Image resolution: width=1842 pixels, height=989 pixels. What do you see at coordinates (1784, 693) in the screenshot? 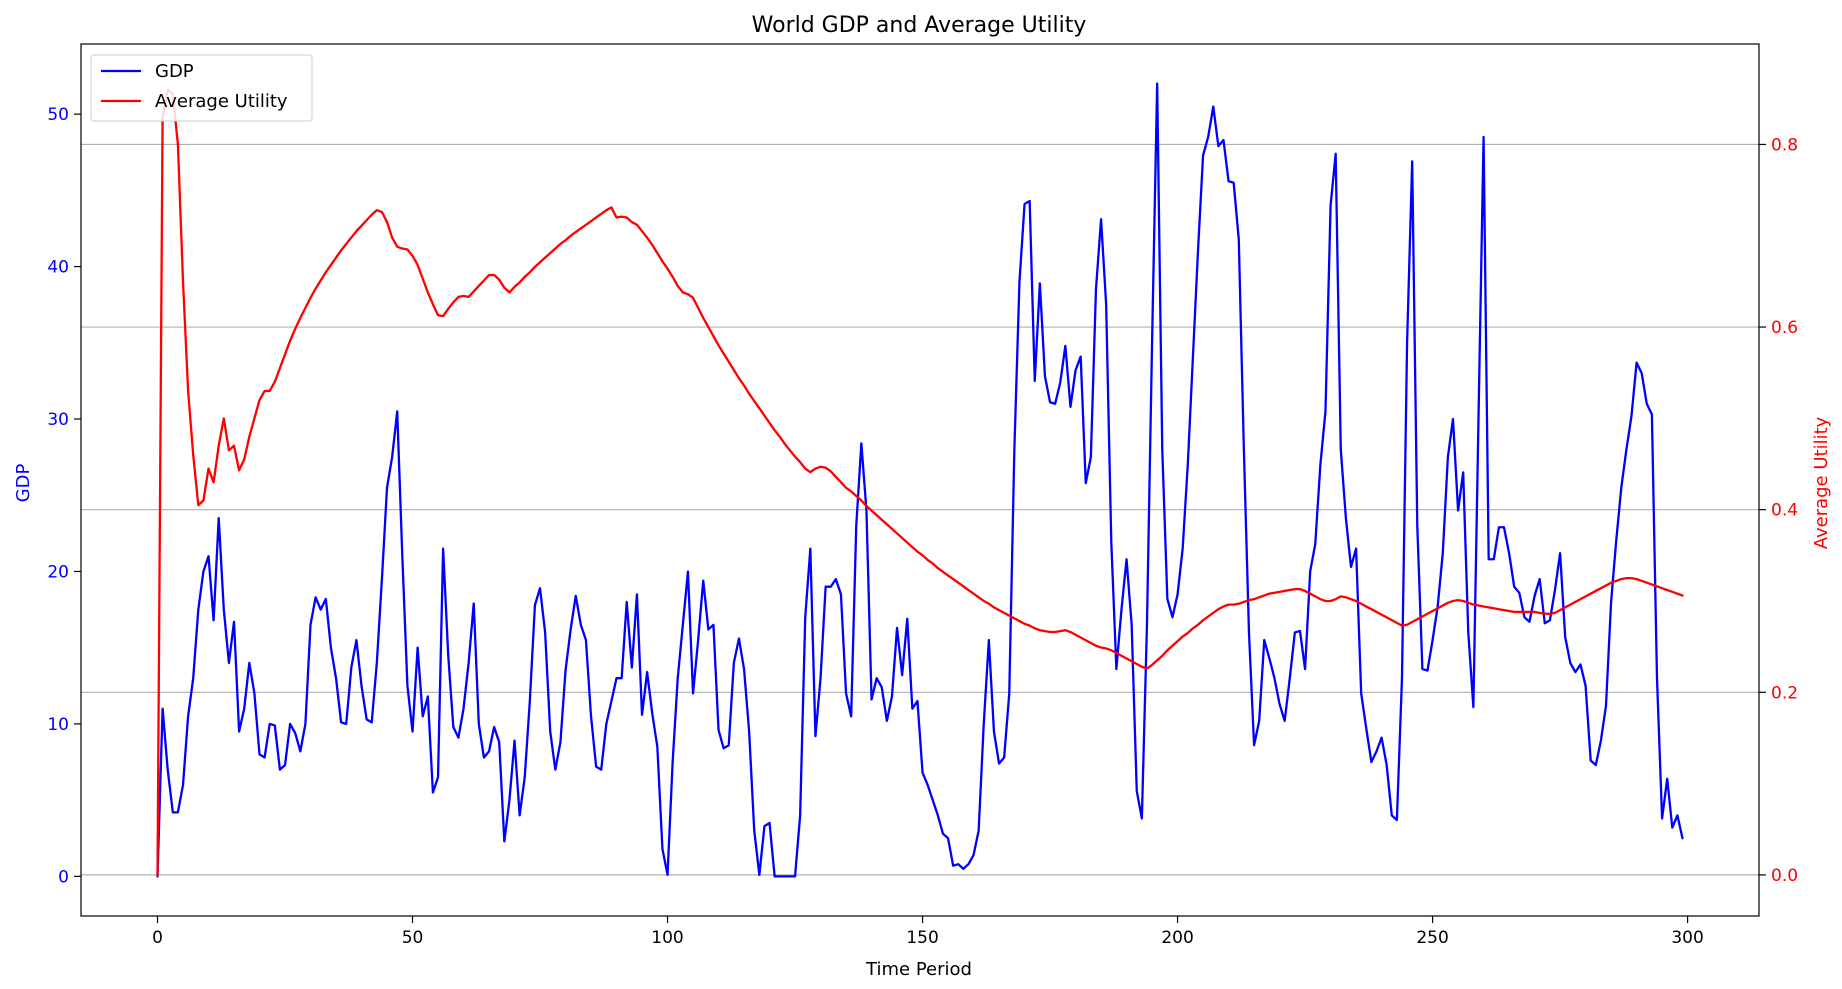
I see `y-right-tick-label: 0.2` at bounding box center [1784, 693].